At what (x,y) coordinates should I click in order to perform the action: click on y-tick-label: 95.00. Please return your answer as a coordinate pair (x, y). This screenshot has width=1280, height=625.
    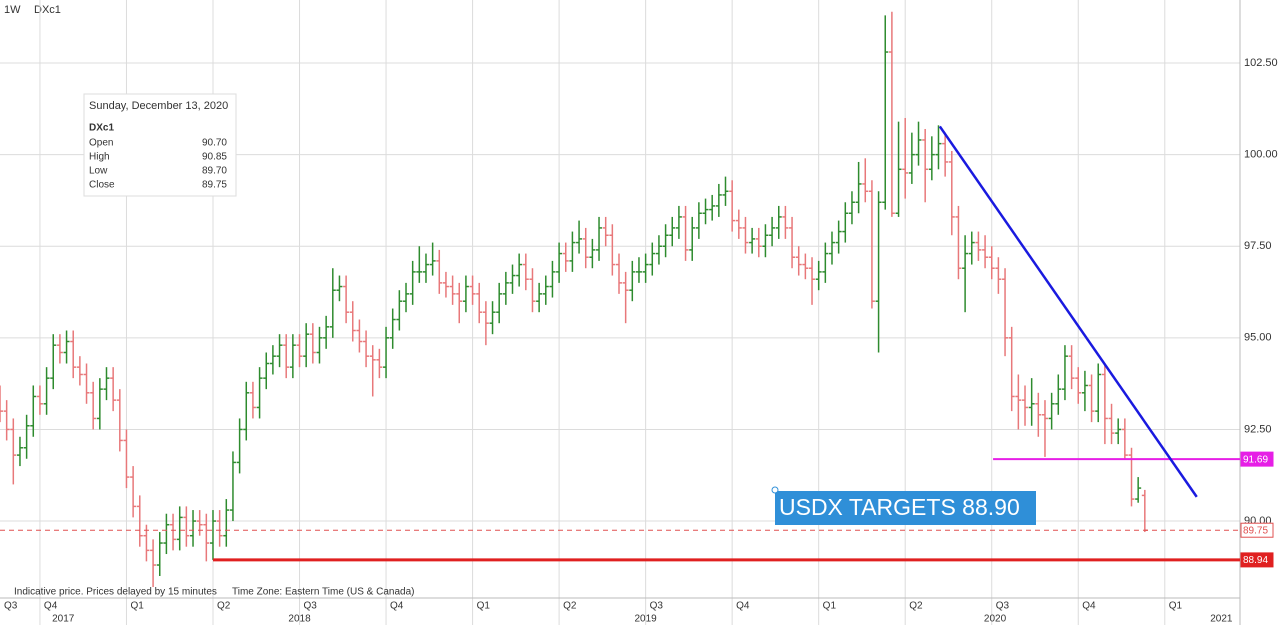
    Looking at the image, I should click on (1258, 338).